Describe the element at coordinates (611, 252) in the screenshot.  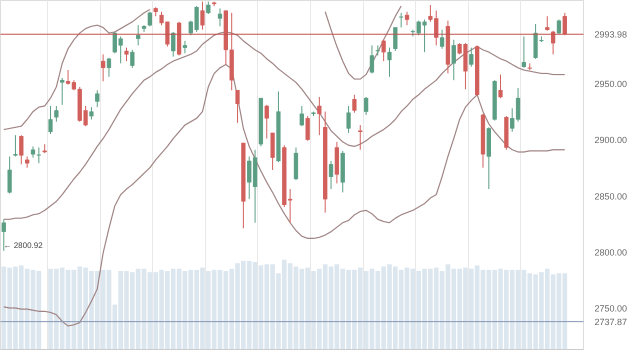
I see `y-tick-label: 2800.00` at that location.